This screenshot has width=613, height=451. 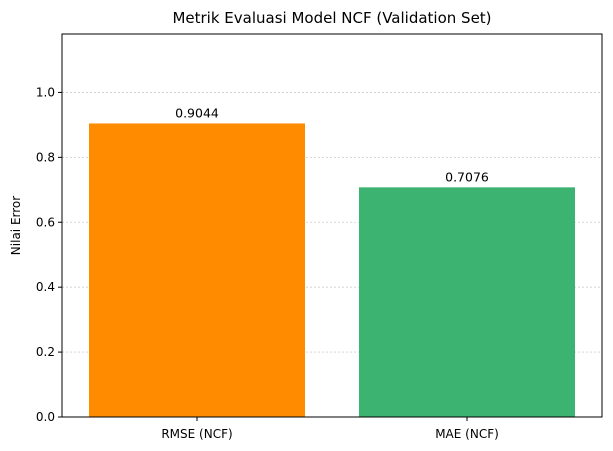 What do you see at coordinates (45, 222) in the screenshot?
I see `y-tick-label: 0.6` at bounding box center [45, 222].